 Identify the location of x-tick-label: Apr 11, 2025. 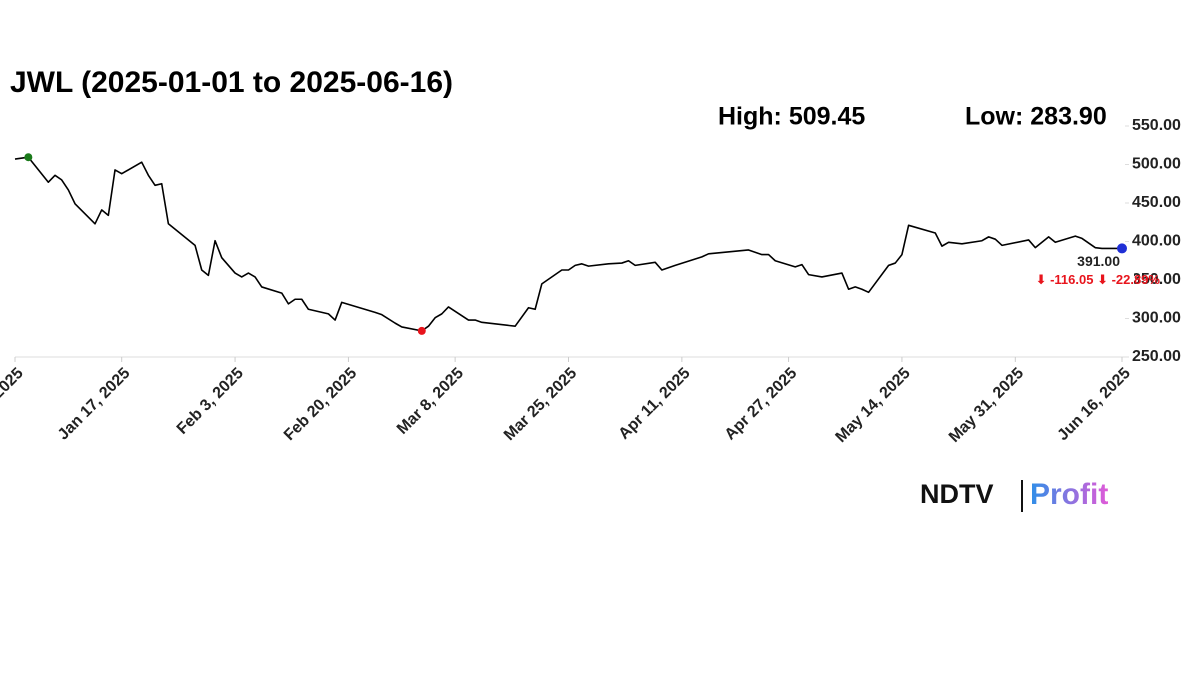
(655, 404).